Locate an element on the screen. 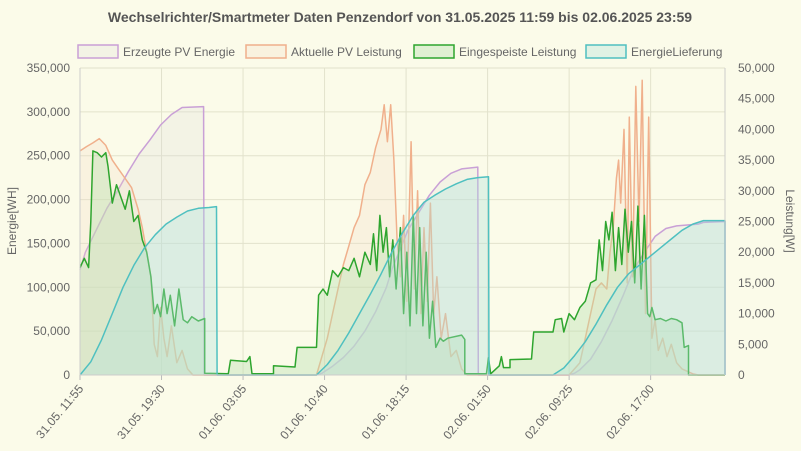  x-tick-label: 31.05. 11:55 is located at coordinates (59, 412).